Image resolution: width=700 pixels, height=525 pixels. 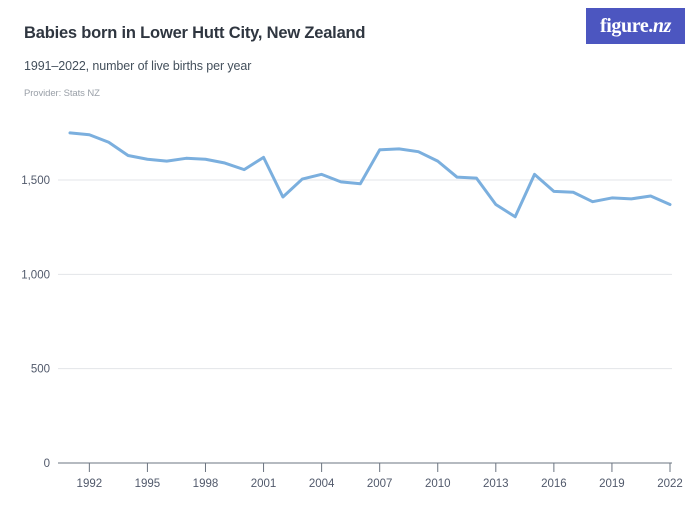 I want to click on logo-suffix: nz, so click(x=662, y=26).